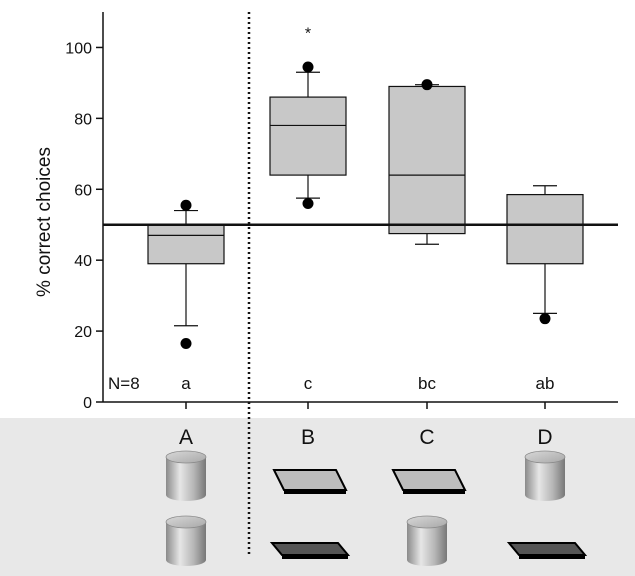 The height and width of the screenshot is (576, 635). What do you see at coordinates (544, 437) in the screenshot?
I see `category-label-D: D` at bounding box center [544, 437].